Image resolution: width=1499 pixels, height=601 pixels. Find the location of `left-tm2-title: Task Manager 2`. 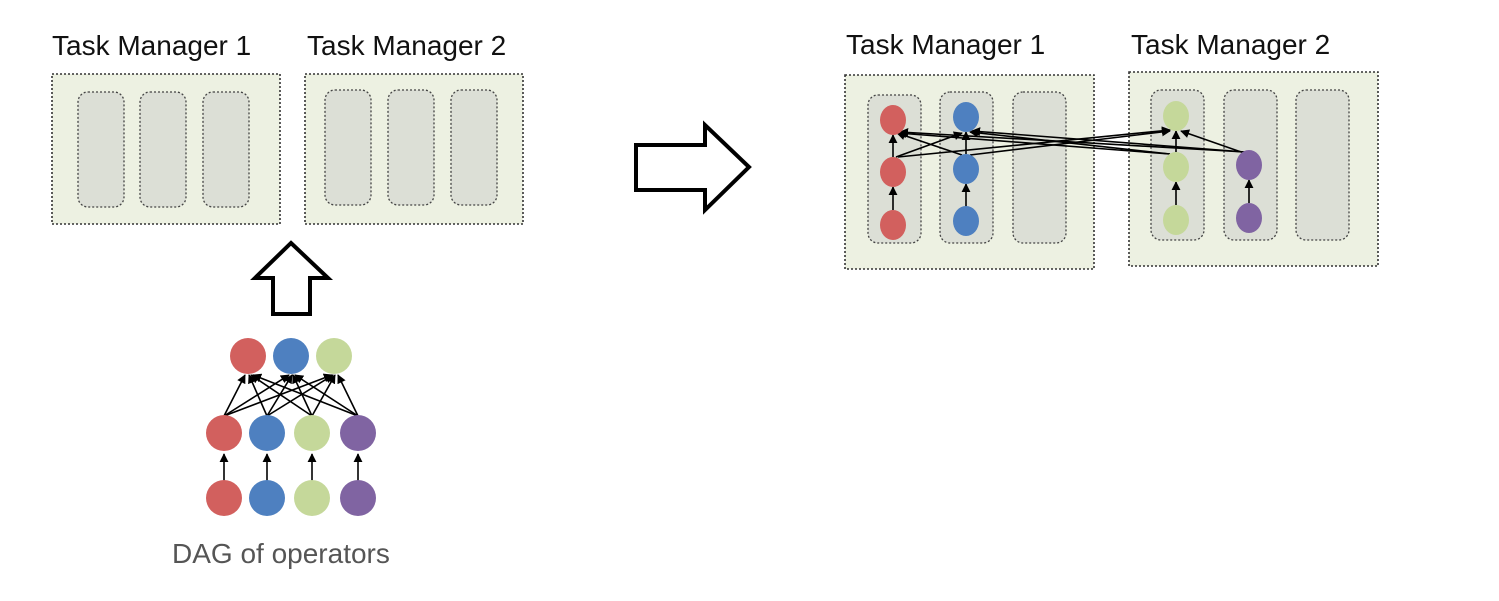

left-tm2-title: Task Manager 2 is located at coordinates (406, 45).